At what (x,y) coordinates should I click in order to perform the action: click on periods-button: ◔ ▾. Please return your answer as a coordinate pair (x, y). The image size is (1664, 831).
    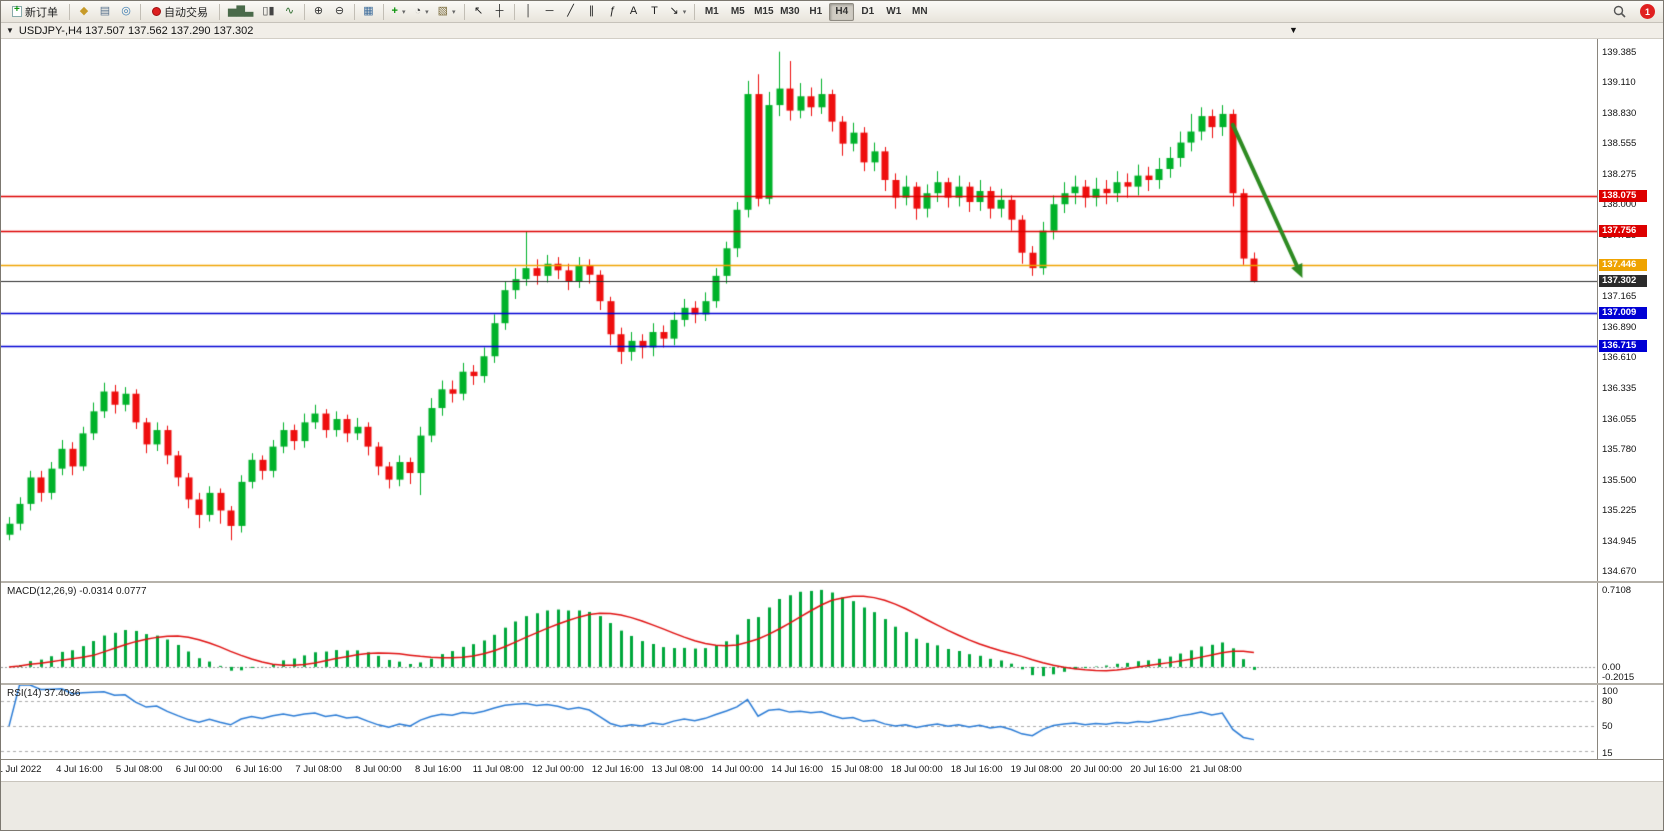
    Looking at the image, I should click on (421, 12).